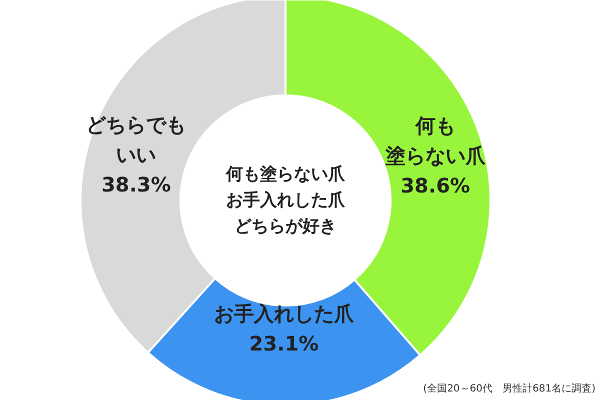  Describe the element at coordinates (284, 343) in the screenshot. I see `data-label: 23.1%` at that location.